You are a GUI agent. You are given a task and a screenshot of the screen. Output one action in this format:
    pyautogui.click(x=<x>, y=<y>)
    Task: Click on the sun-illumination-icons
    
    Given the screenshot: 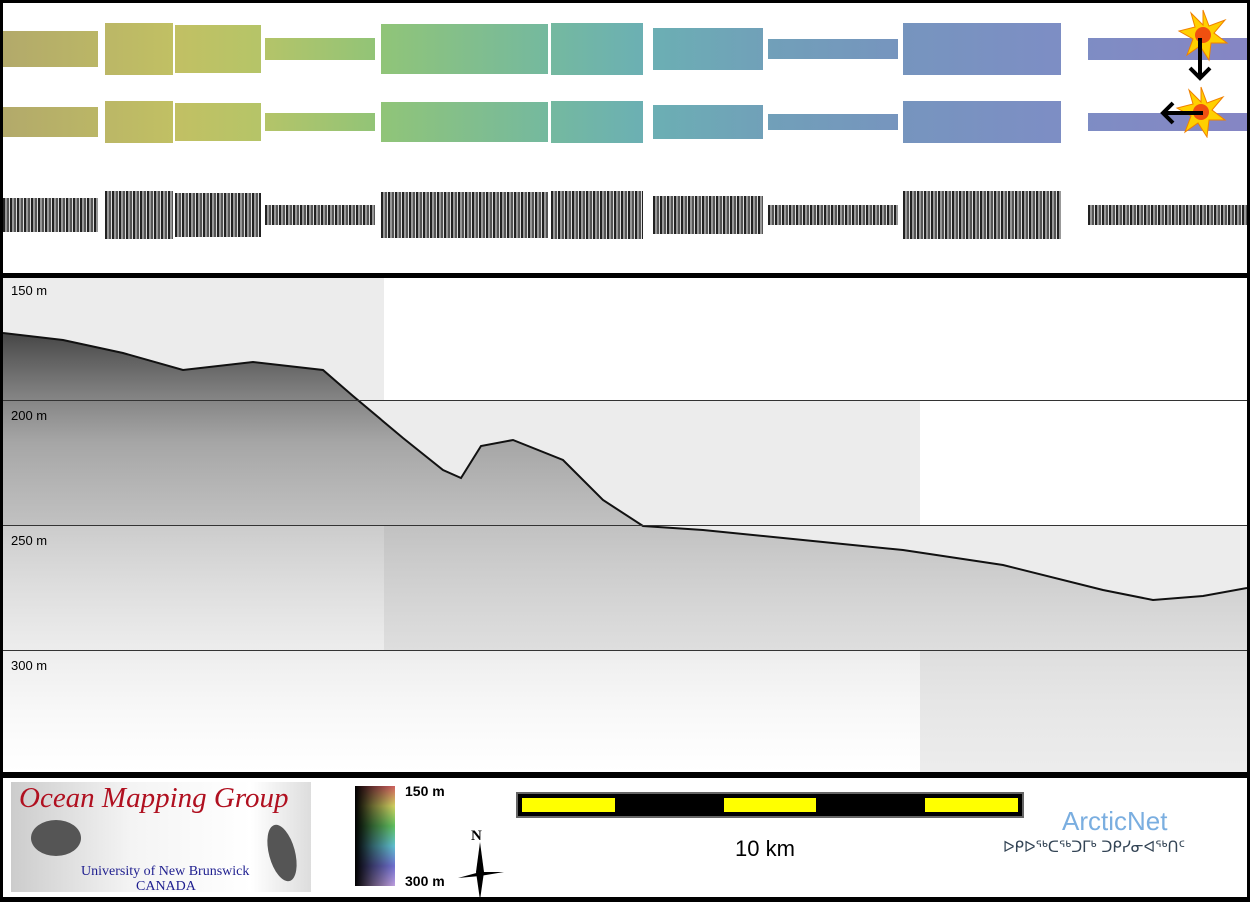 What is the action you would take?
    pyautogui.click(x=1194, y=73)
    